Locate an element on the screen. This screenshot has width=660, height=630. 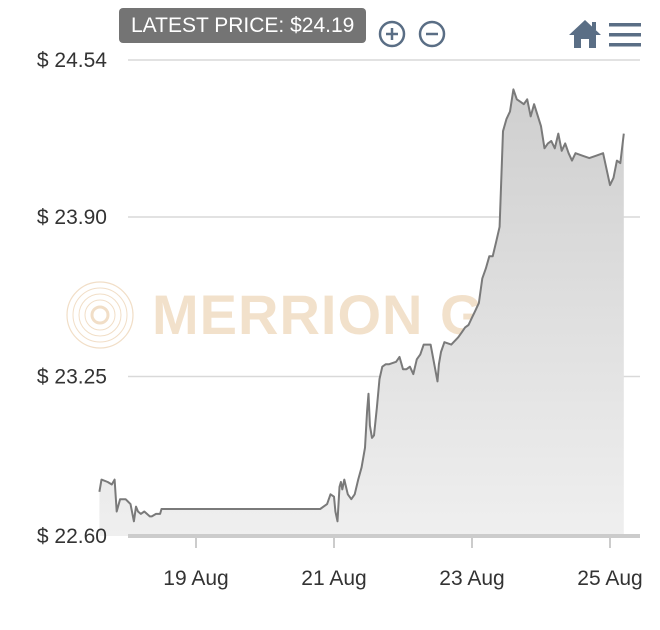
y-tick-label: $ 23.90 is located at coordinates (72, 217).